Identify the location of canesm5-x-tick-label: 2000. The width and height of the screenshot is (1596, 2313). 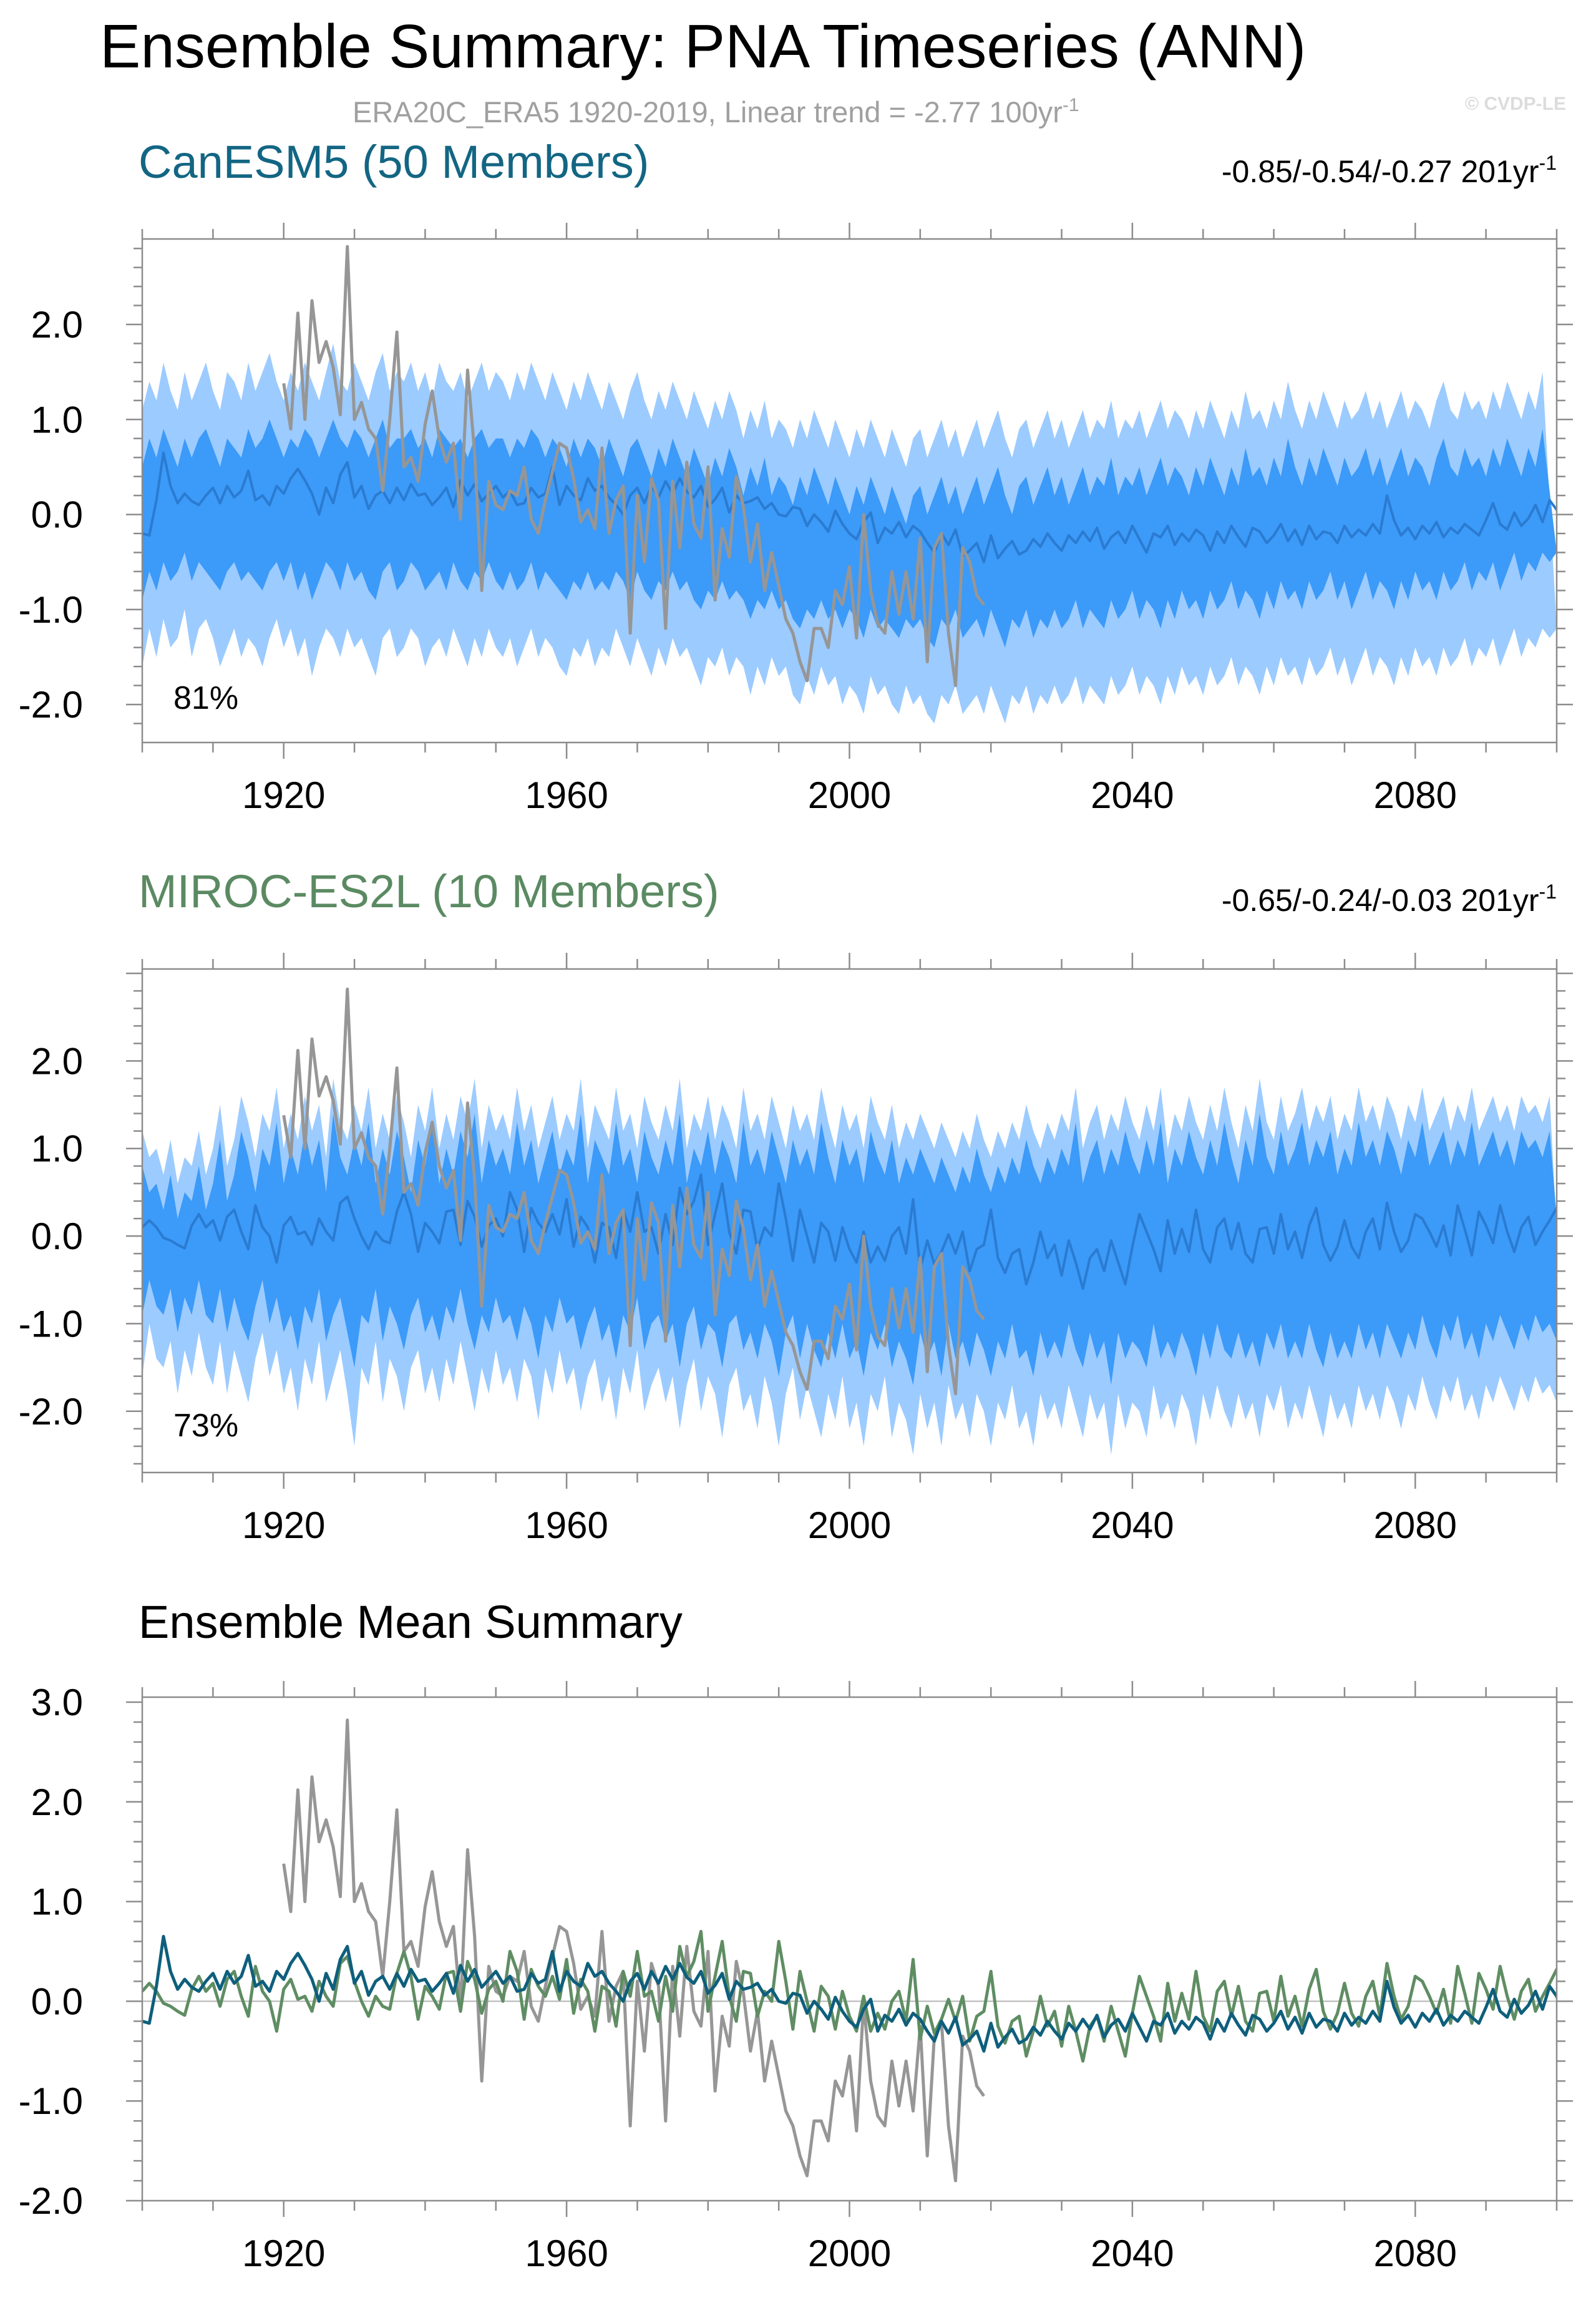
(849, 795).